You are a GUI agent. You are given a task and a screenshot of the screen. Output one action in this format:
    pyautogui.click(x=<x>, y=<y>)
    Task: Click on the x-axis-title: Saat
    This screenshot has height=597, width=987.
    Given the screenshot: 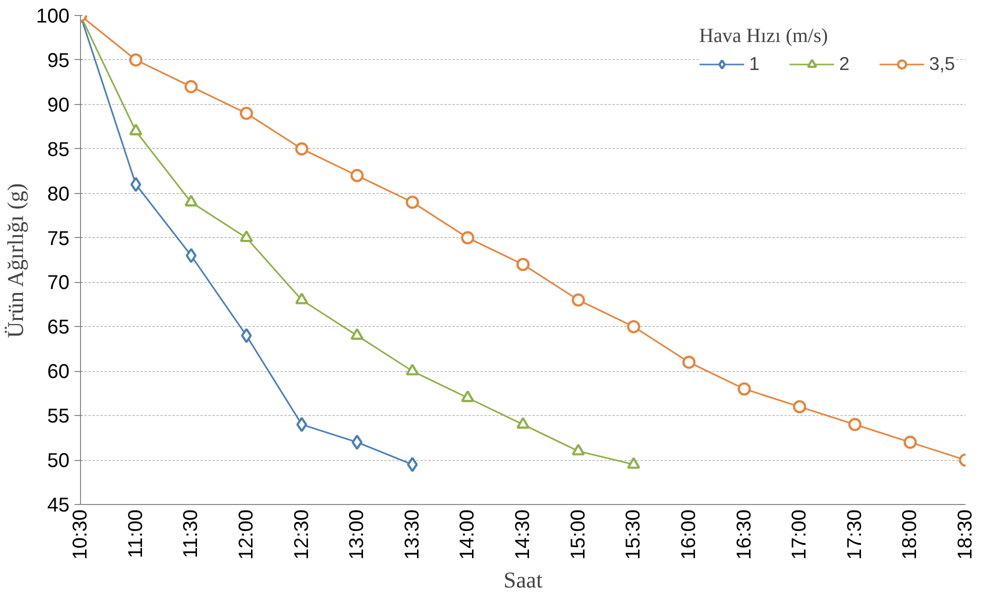 What is the action you would take?
    pyautogui.click(x=523, y=580)
    